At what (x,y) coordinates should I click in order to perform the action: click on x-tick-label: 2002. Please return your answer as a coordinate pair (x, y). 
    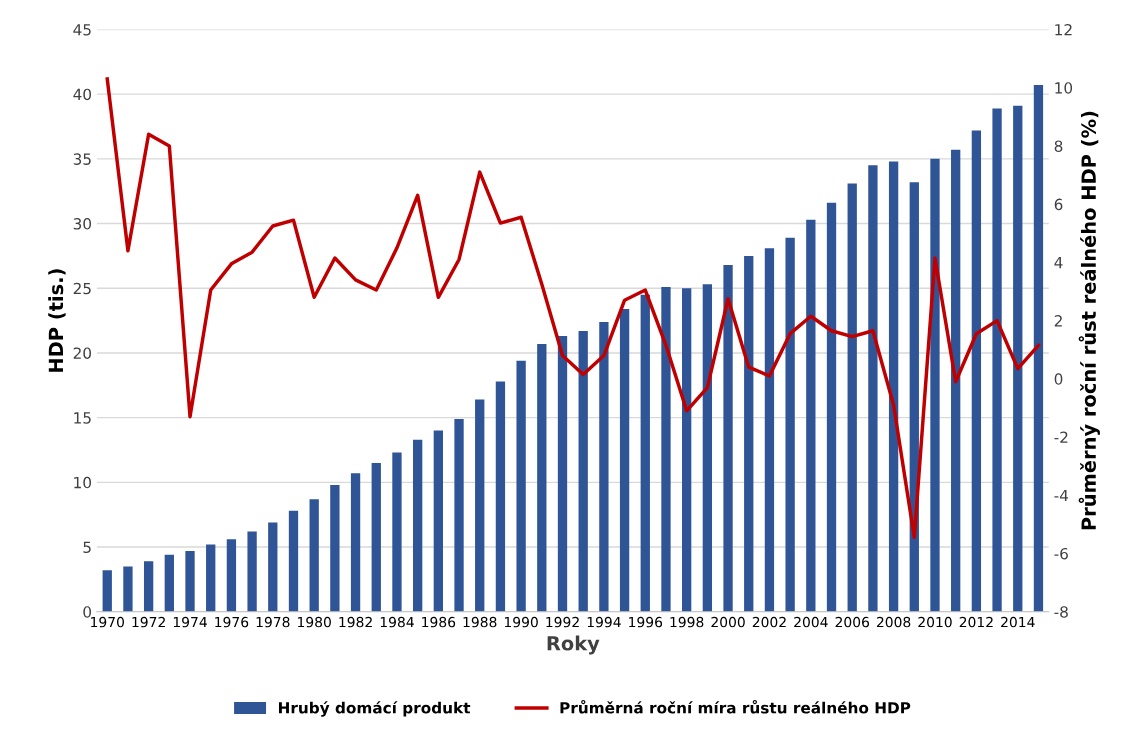
    Looking at the image, I should click on (769, 622).